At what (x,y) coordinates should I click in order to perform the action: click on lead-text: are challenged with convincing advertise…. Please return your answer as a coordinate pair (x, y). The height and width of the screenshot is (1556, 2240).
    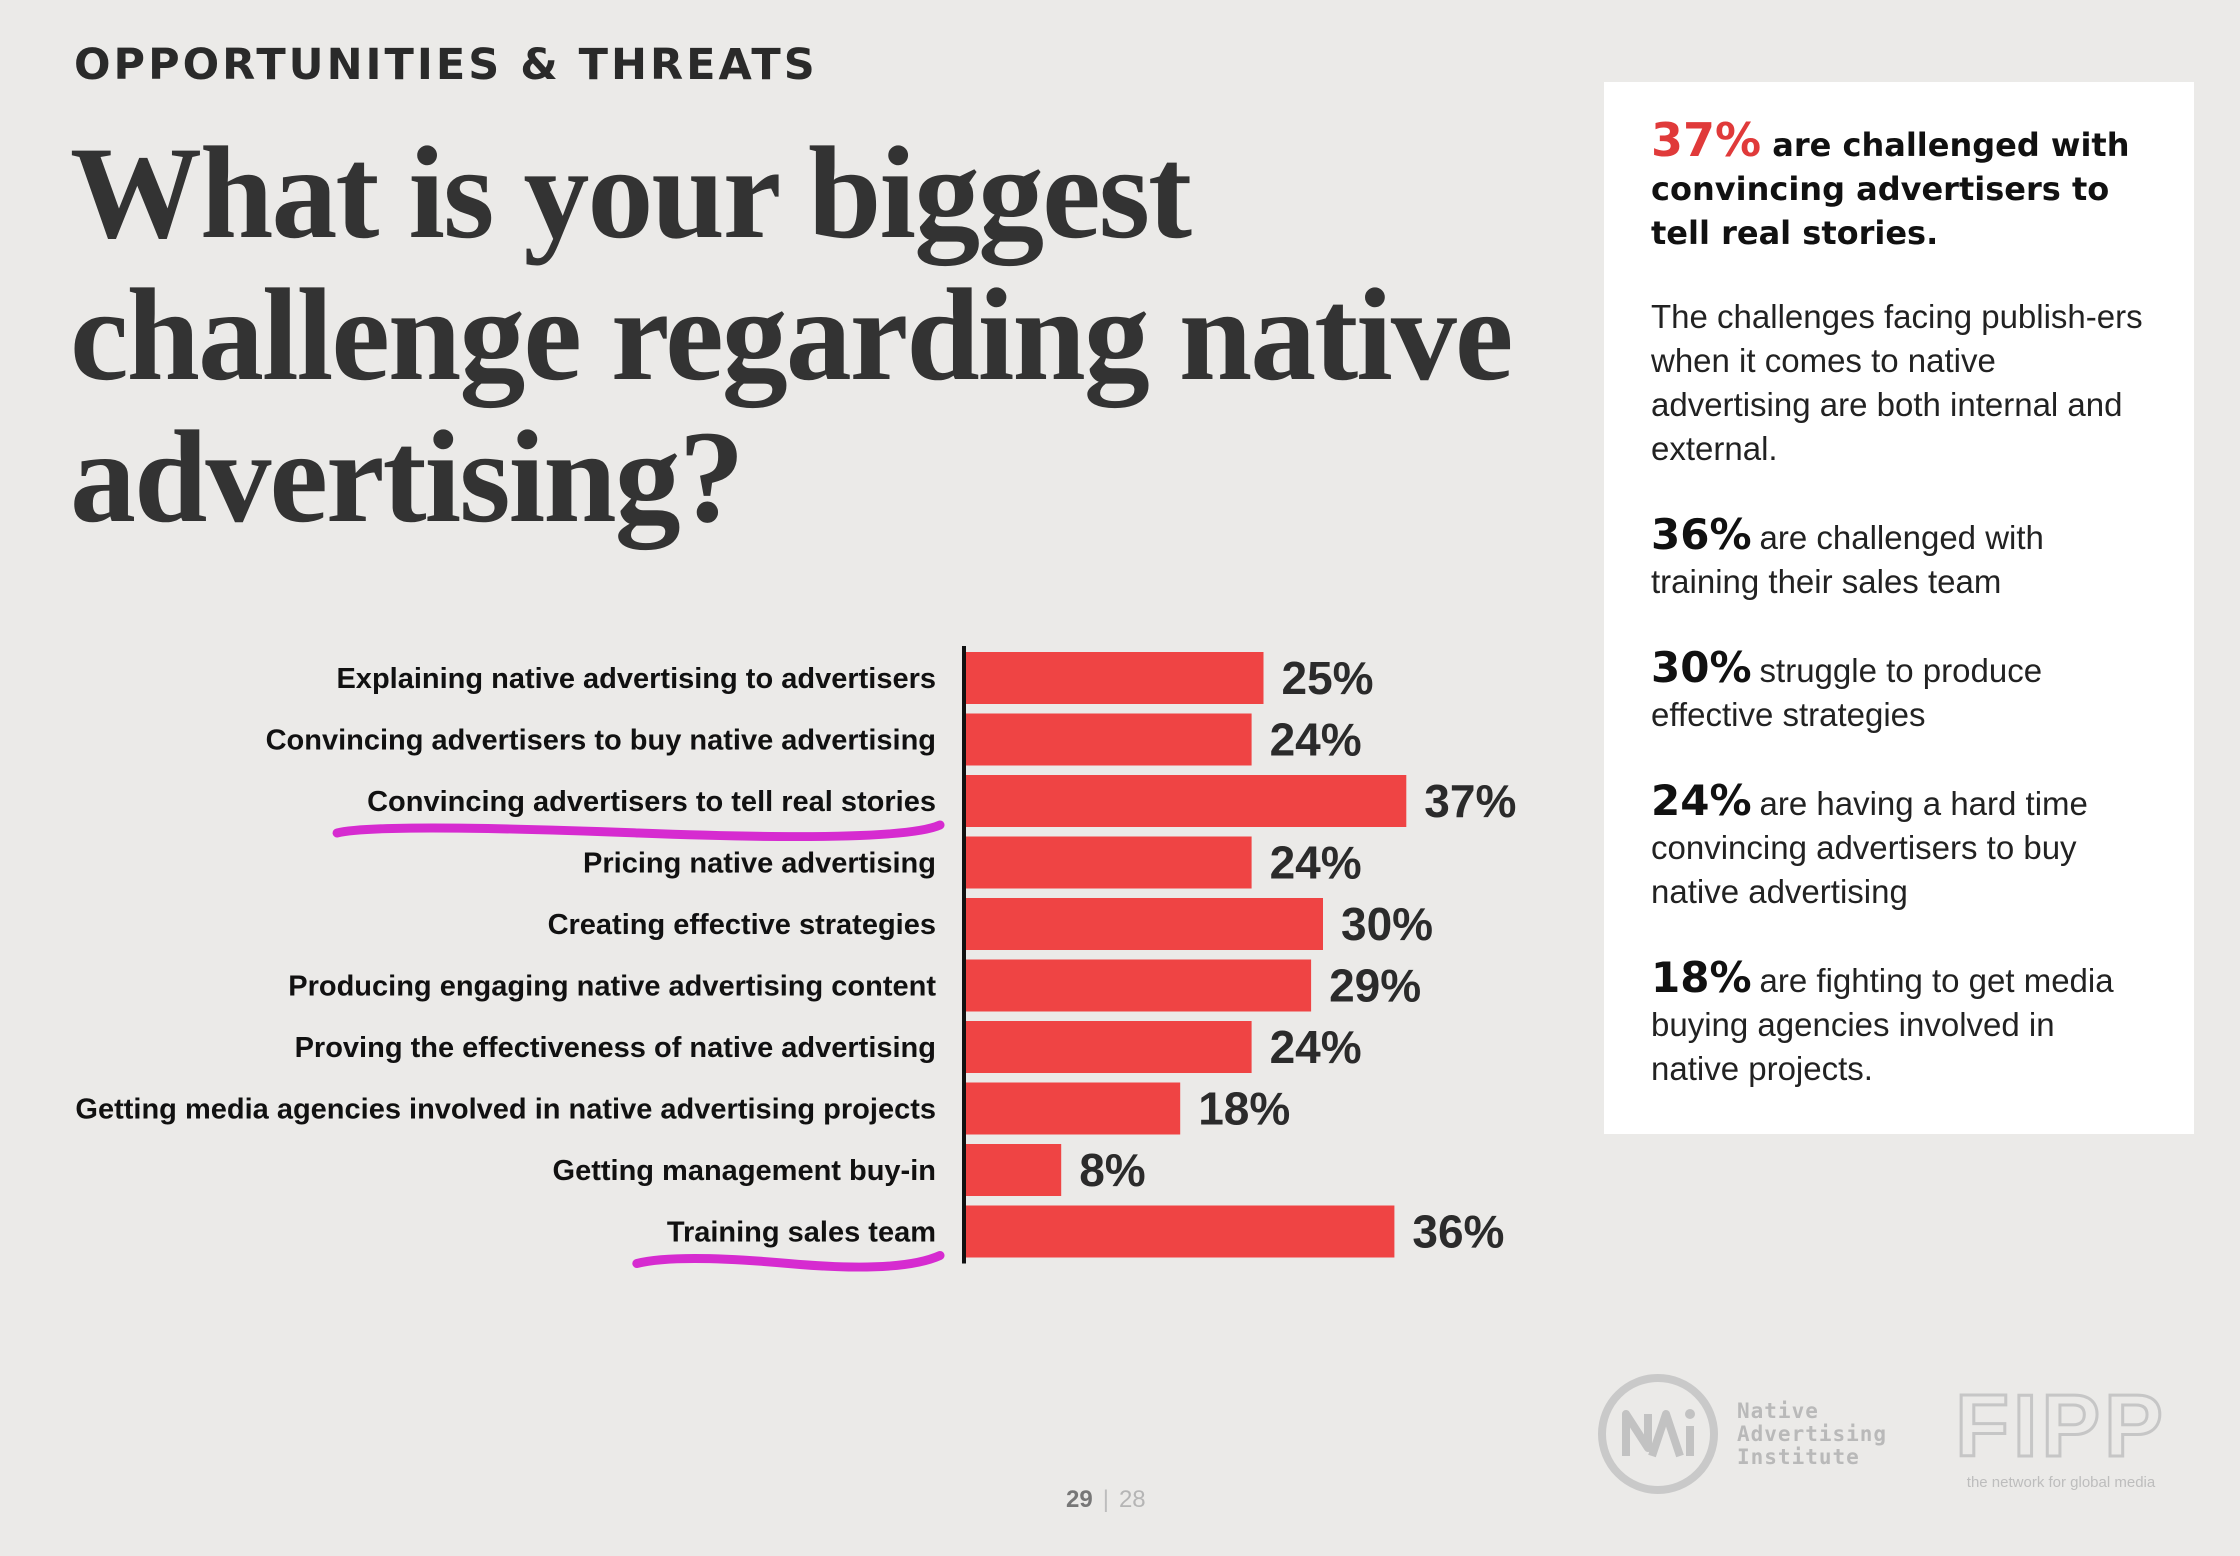
    Looking at the image, I should click on (1890, 189).